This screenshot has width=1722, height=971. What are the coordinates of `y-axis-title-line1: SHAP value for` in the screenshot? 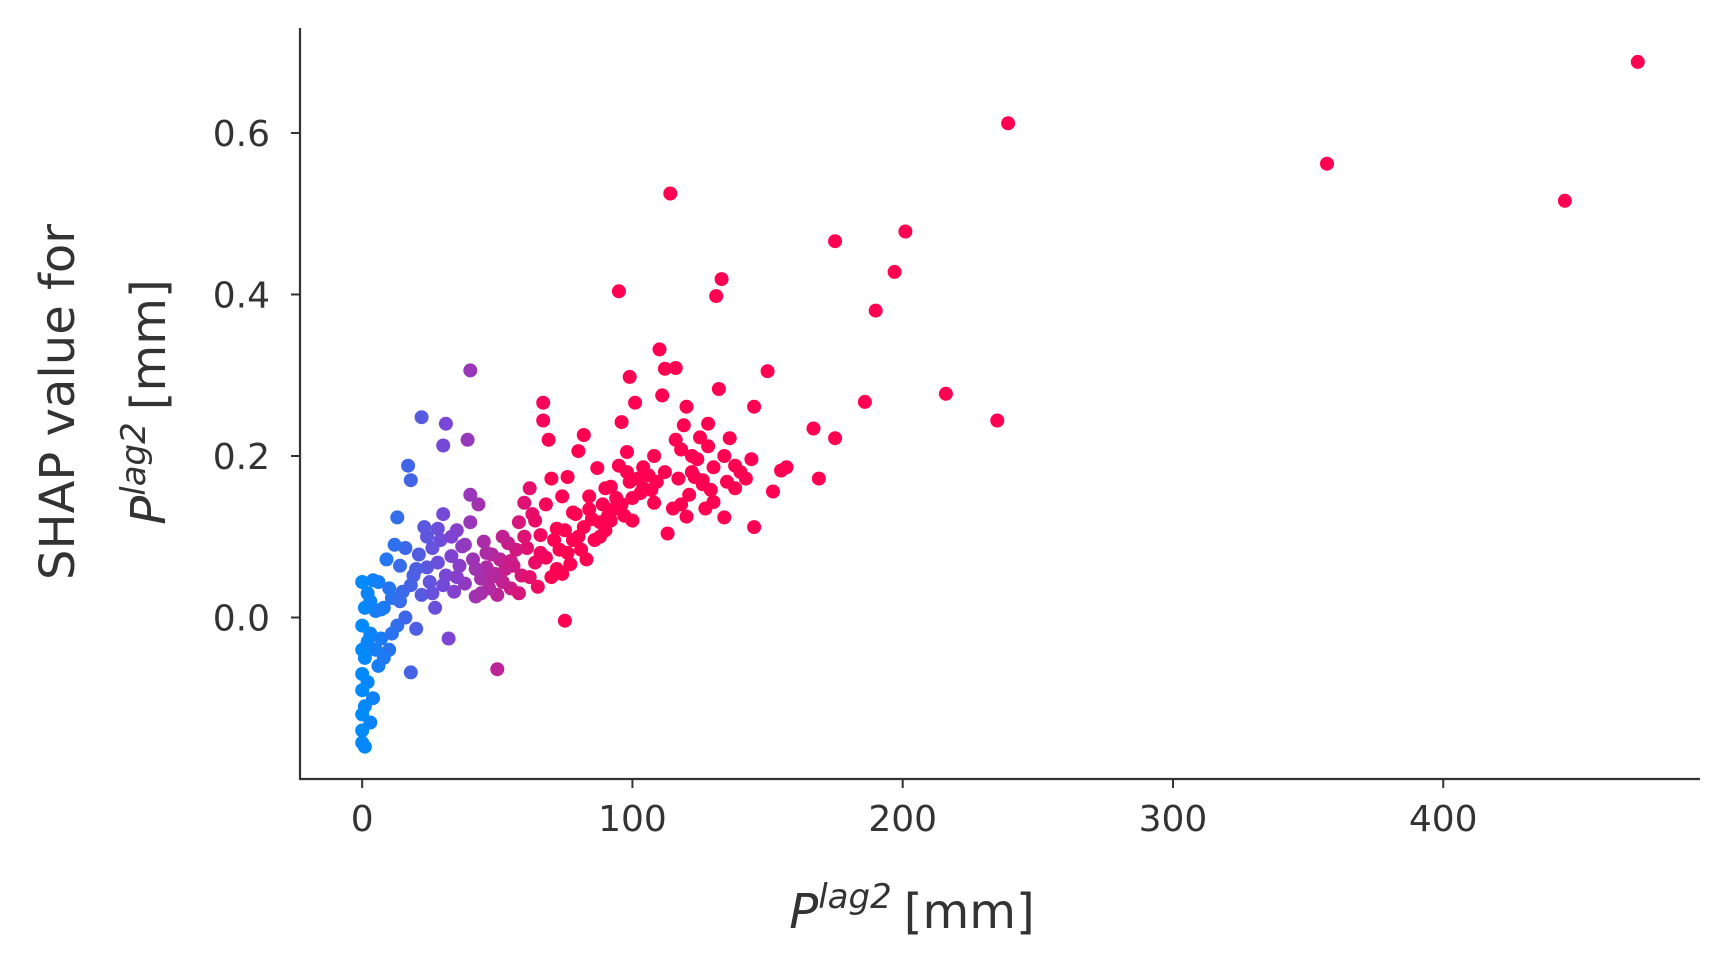 It's located at (58, 402).